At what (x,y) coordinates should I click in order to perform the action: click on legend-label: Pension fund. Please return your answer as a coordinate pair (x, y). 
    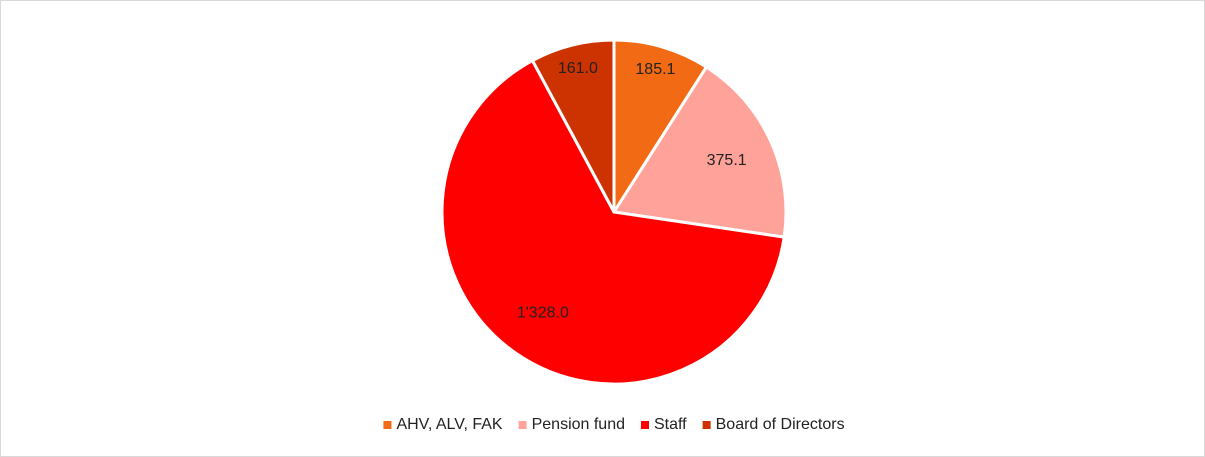
    Looking at the image, I should click on (578, 424).